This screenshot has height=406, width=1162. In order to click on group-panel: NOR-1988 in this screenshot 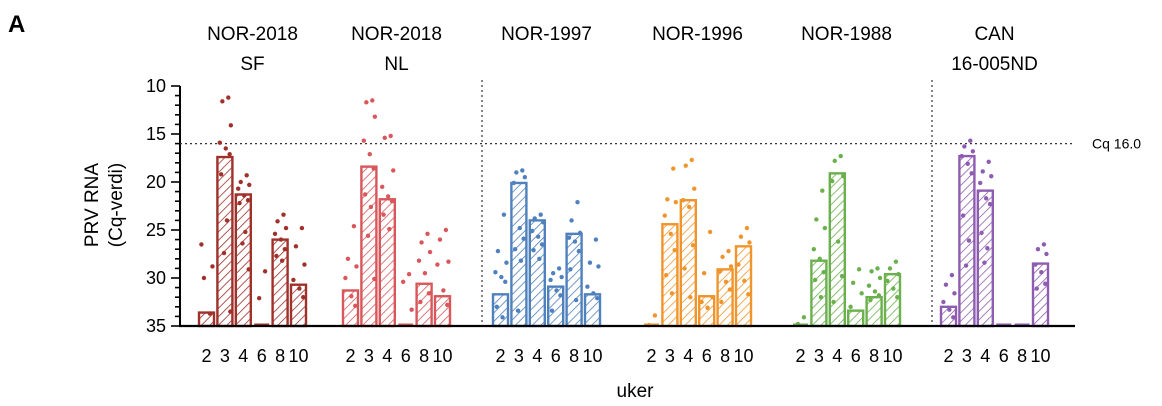, I will do `click(847, 176)`.